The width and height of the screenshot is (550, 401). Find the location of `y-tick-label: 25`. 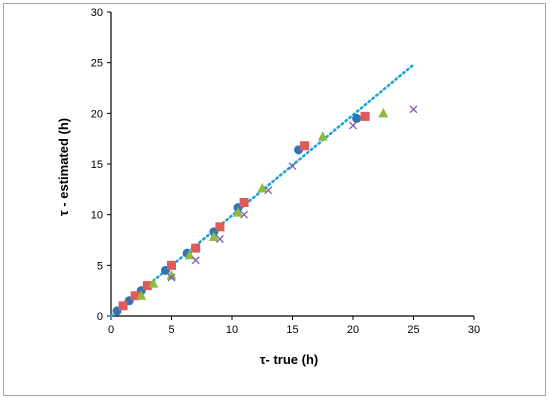

y-tick-label: 25 is located at coordinates (97, 64).